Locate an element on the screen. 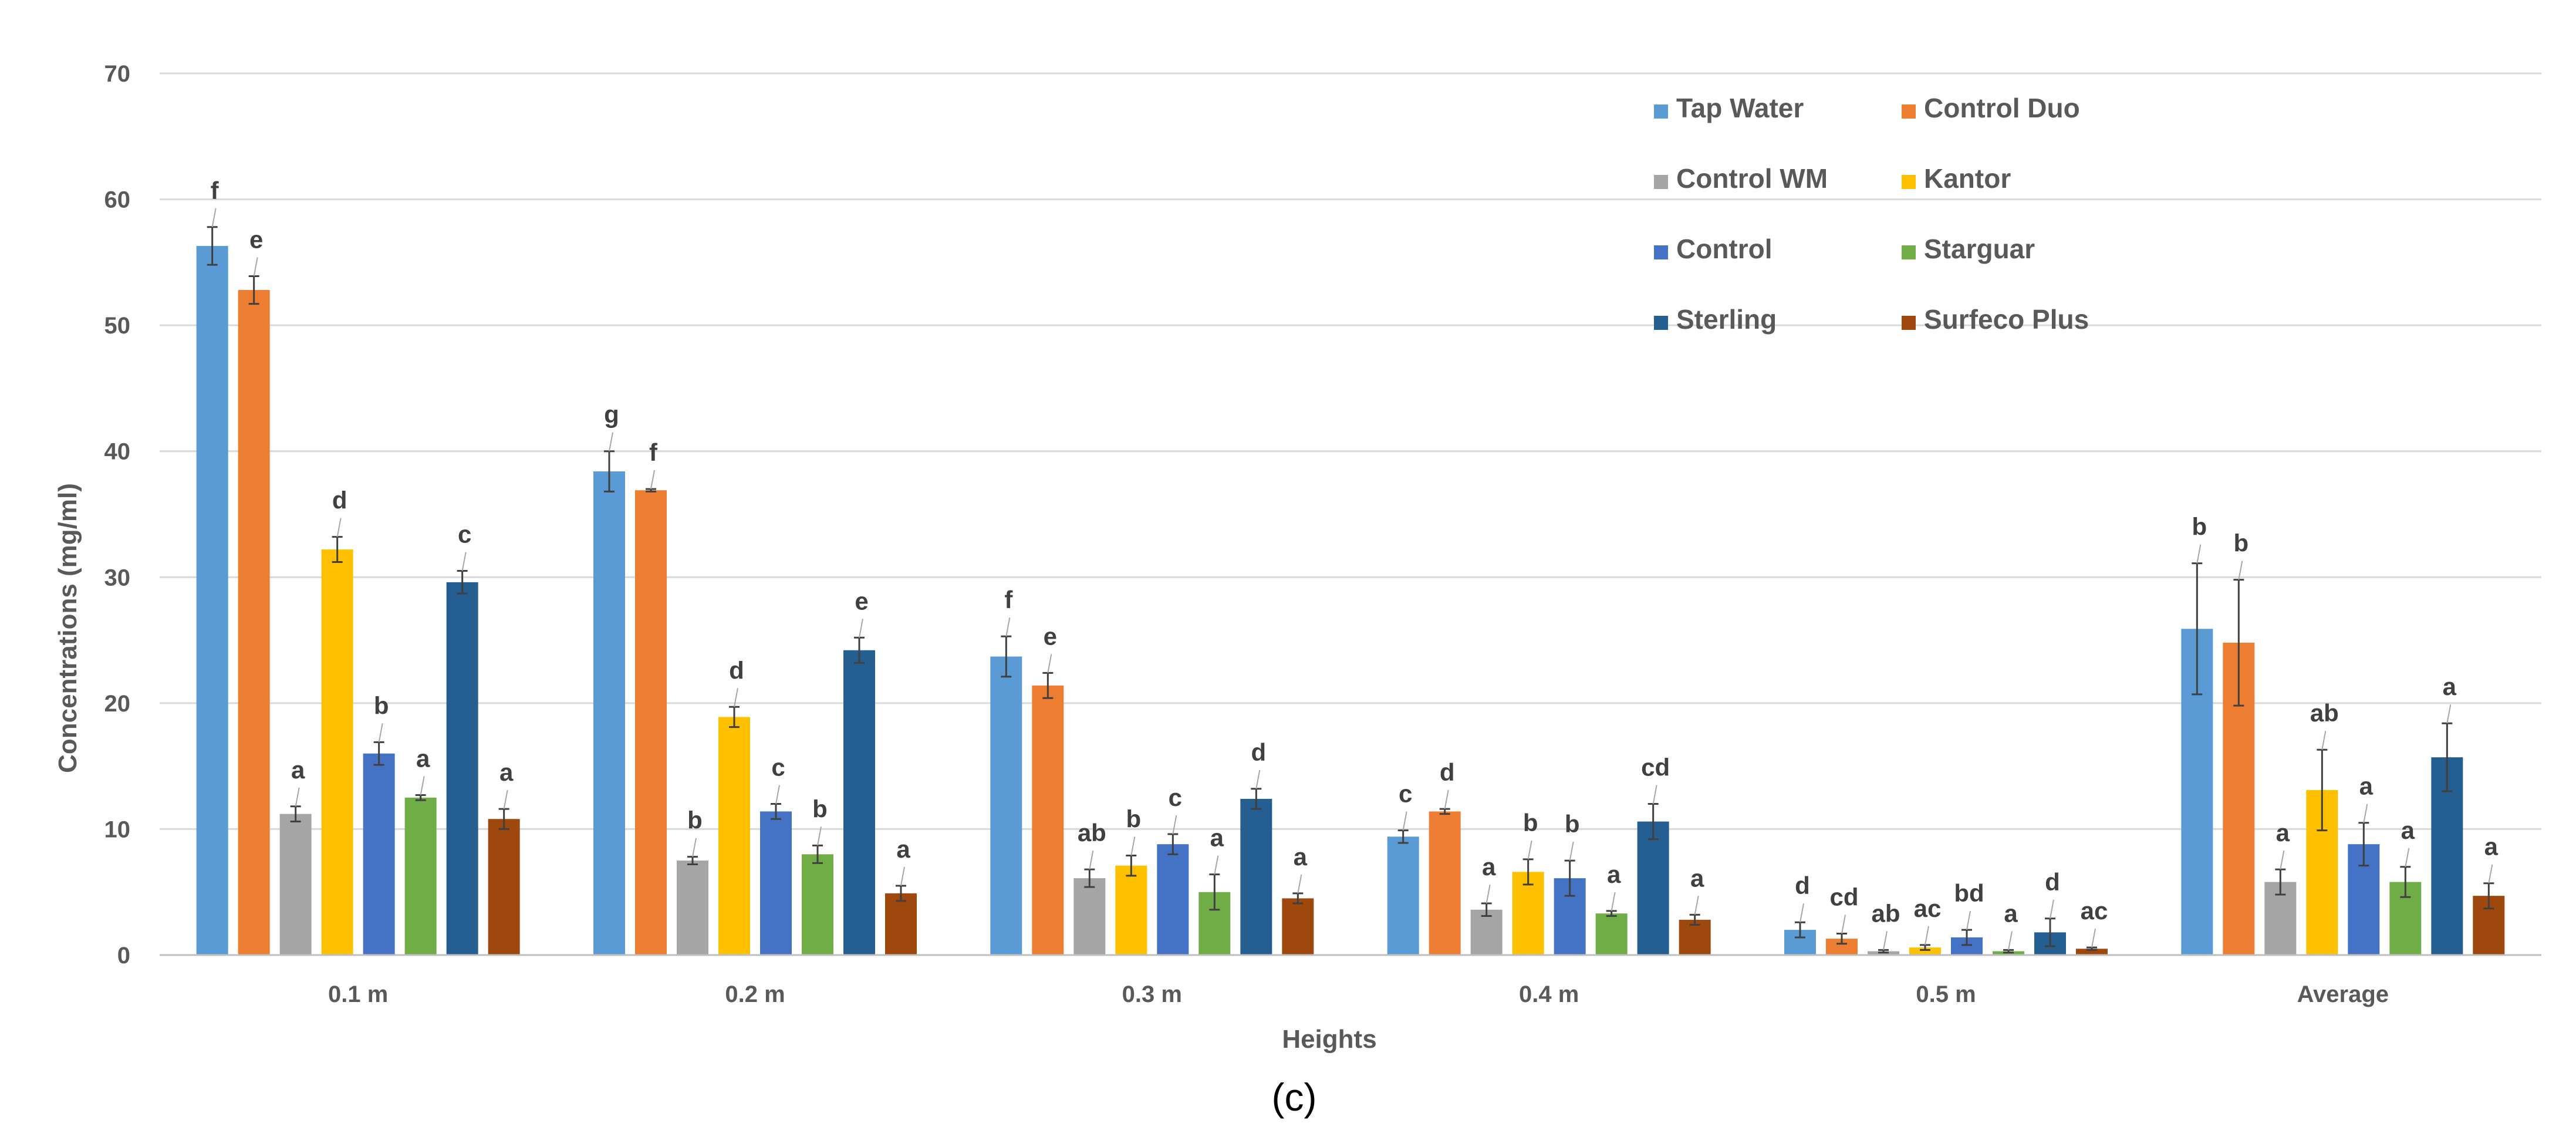 The image size is (2576, 1137). significance-label: g is located at coordinates (612, 415).